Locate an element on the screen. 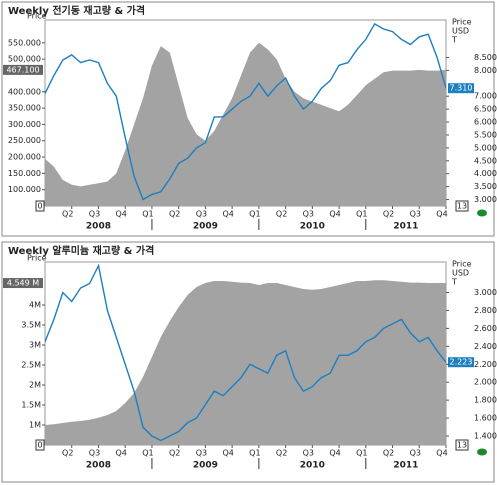  y-tick-label: 500,000 is located at coordinates (24, 59).